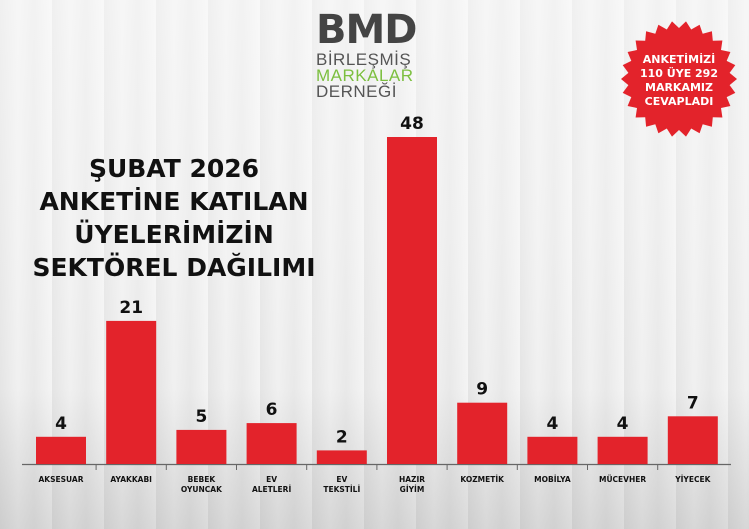 The height and width of the screenshot is (529, 749). I want to click on logo-line-2: MARKALAR, so click(365, 75).